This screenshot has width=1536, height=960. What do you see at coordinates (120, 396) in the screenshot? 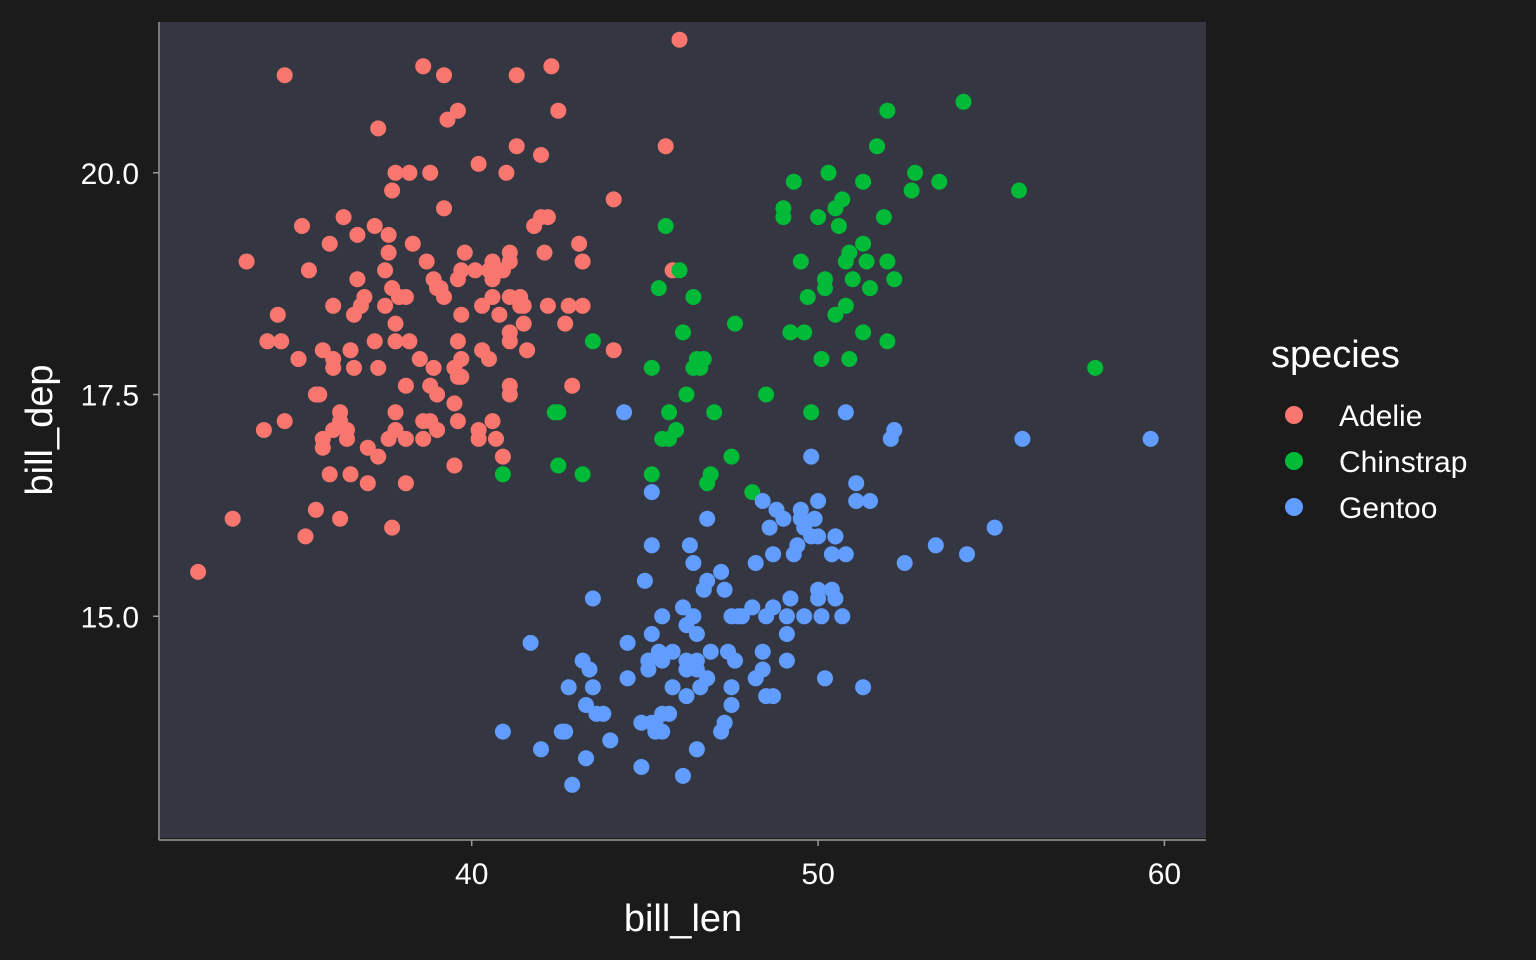
I see `y-axis-ticks: 15.0 17.5 20.0` at bounding box center [120, 396].